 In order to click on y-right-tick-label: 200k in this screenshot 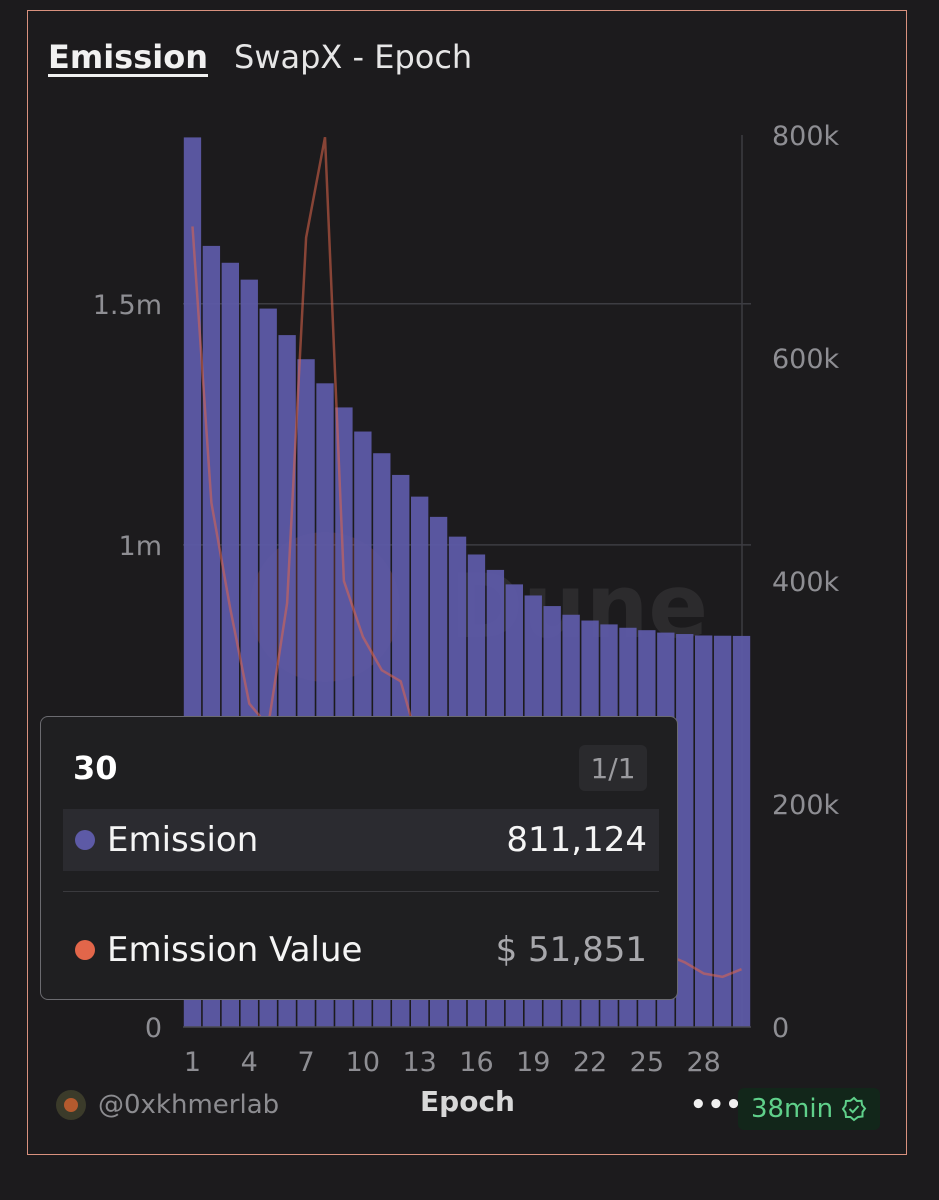, I will do `click(806, 805)`.